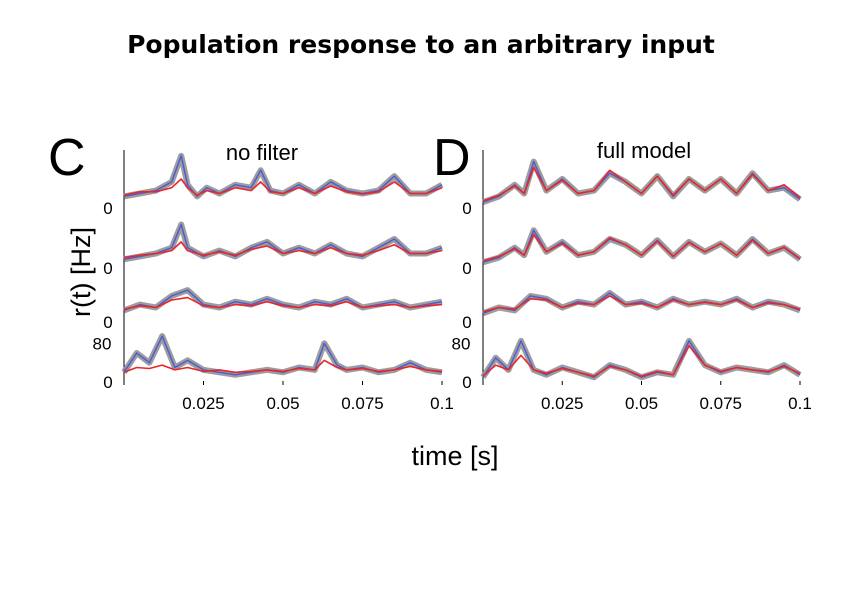 The image size is (842, 595). I want to click on panel-c-xtick-0.025: 0.025, so click(203, 403).